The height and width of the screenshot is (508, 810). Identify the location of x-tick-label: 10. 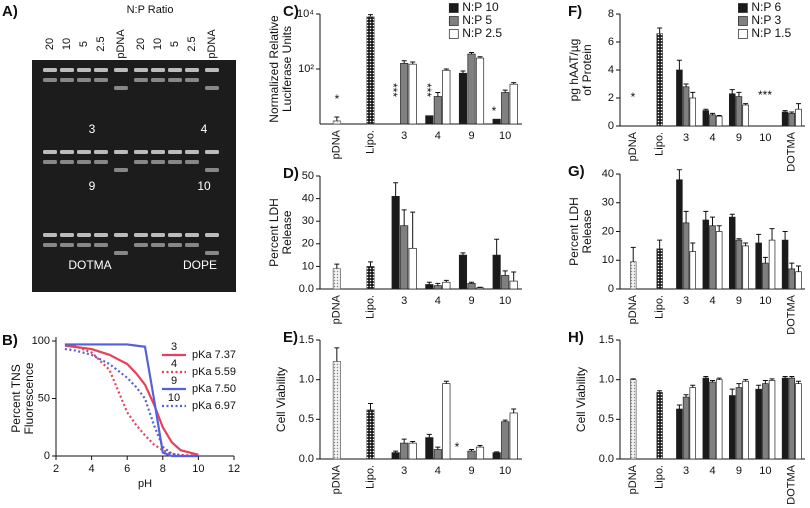
(505, 136).